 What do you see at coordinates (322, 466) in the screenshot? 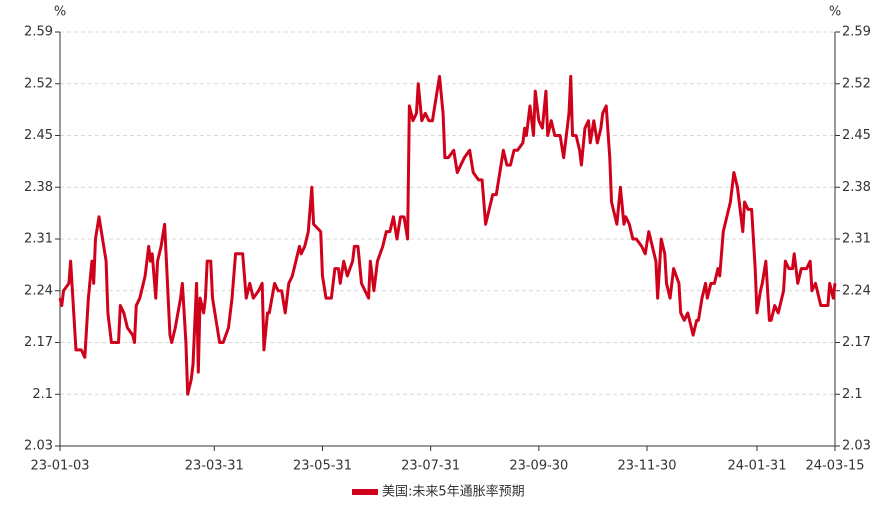
I see `x-tick-label: 23-05-31` at bounding box center [322, 466].